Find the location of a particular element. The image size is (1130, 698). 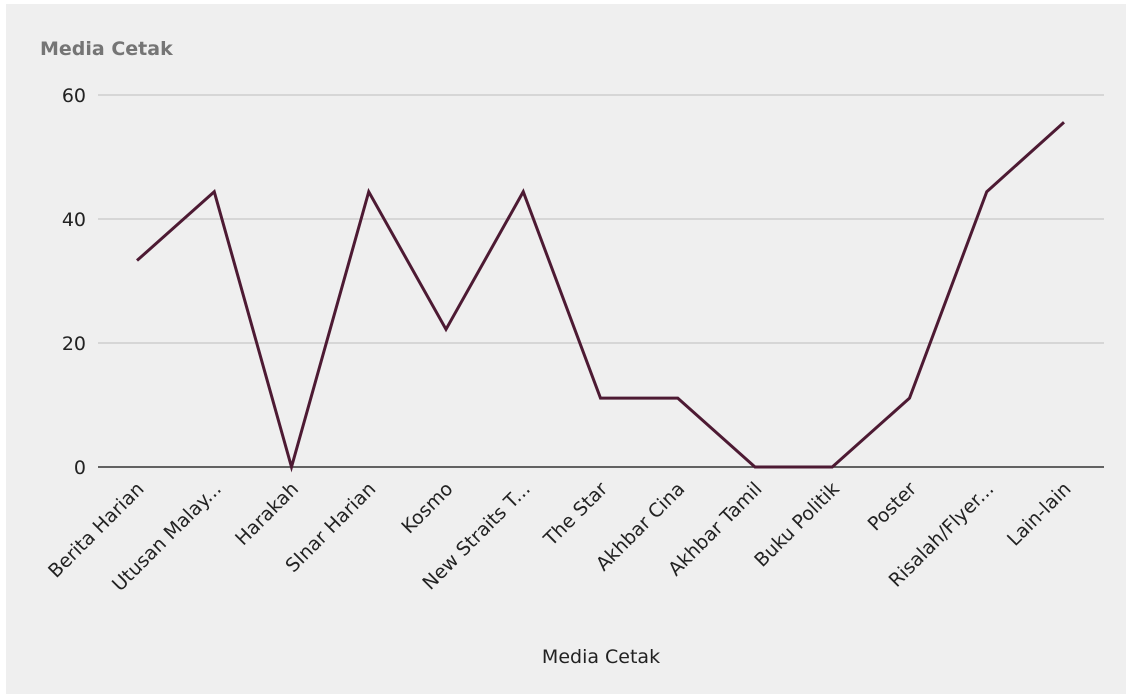

x-tick-label: The Star is located at coordinates (575, 514).